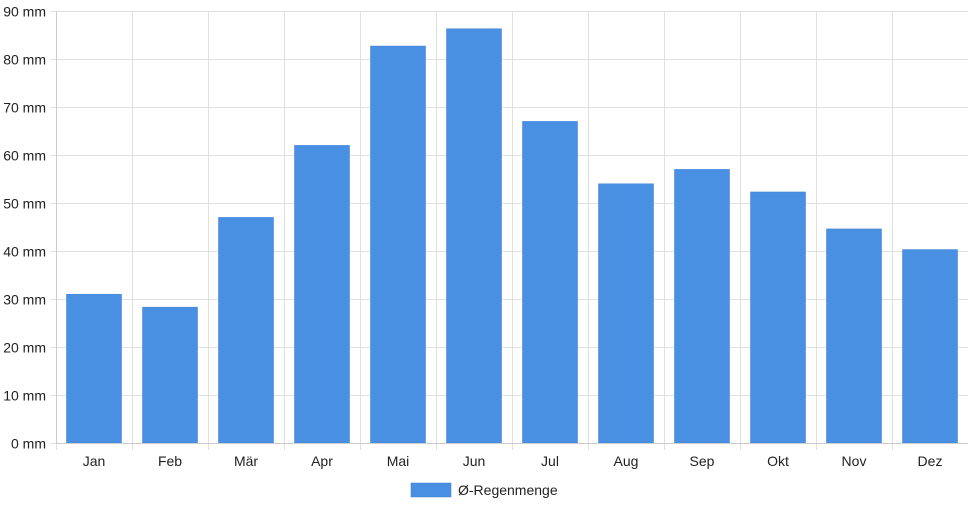  I want to click on x-tick-label: Mai, so click(398, 461).